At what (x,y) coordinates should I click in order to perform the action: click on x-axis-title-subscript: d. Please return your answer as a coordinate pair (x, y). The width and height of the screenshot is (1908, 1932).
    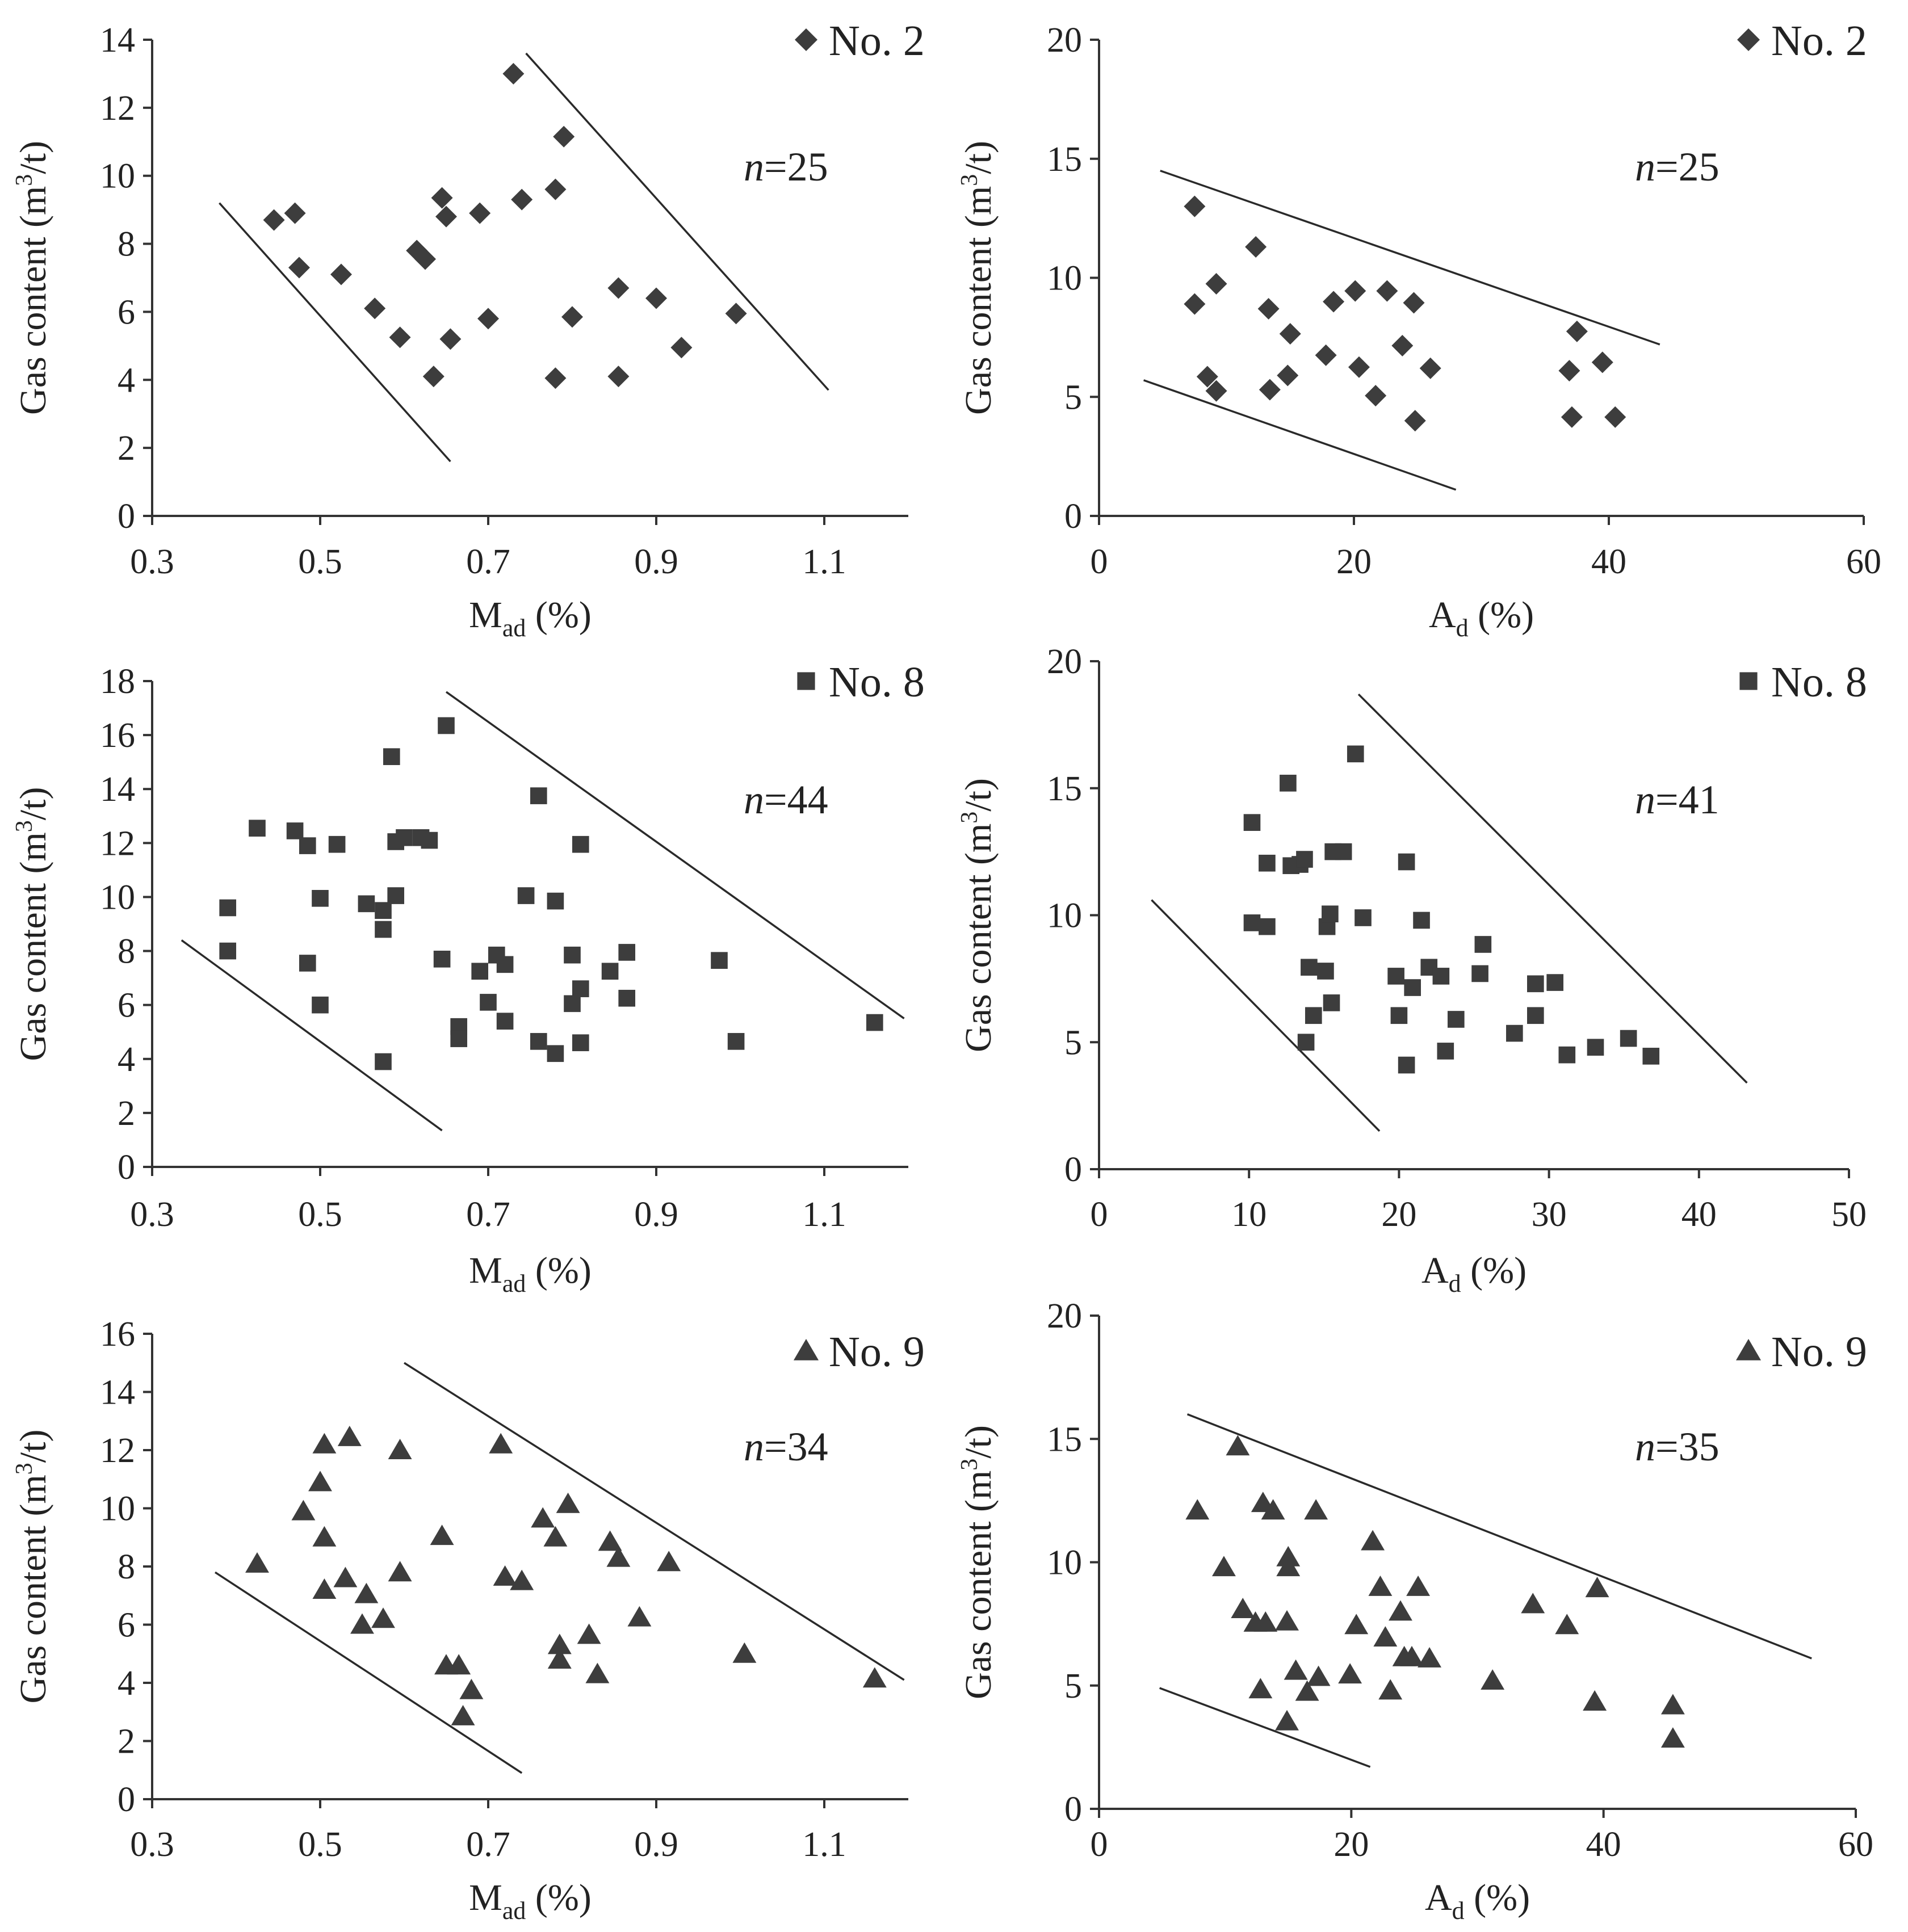
    Looking at the image, I should click on (1455, 1283).